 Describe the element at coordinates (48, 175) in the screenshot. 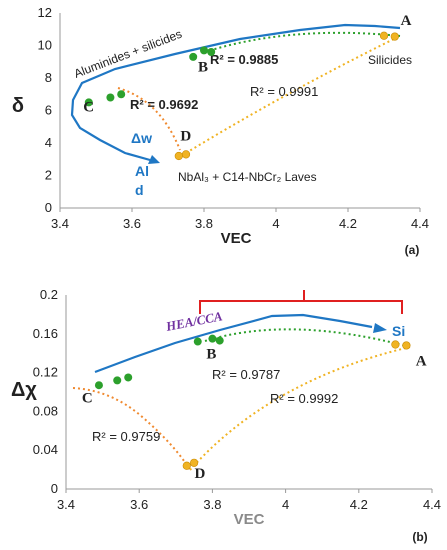

I see `y-tick-label: 2` at that location.